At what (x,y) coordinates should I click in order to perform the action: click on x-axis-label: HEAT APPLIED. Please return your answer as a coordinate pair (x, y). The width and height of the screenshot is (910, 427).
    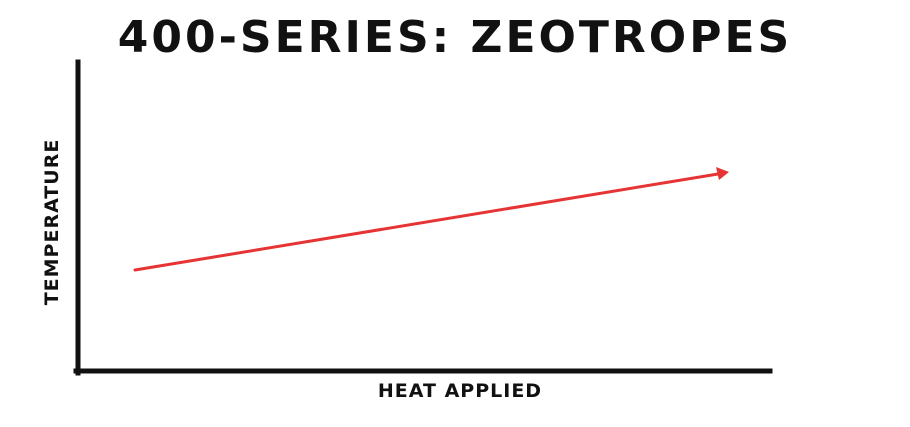
    Looking at the image, I should click on (460, 391).